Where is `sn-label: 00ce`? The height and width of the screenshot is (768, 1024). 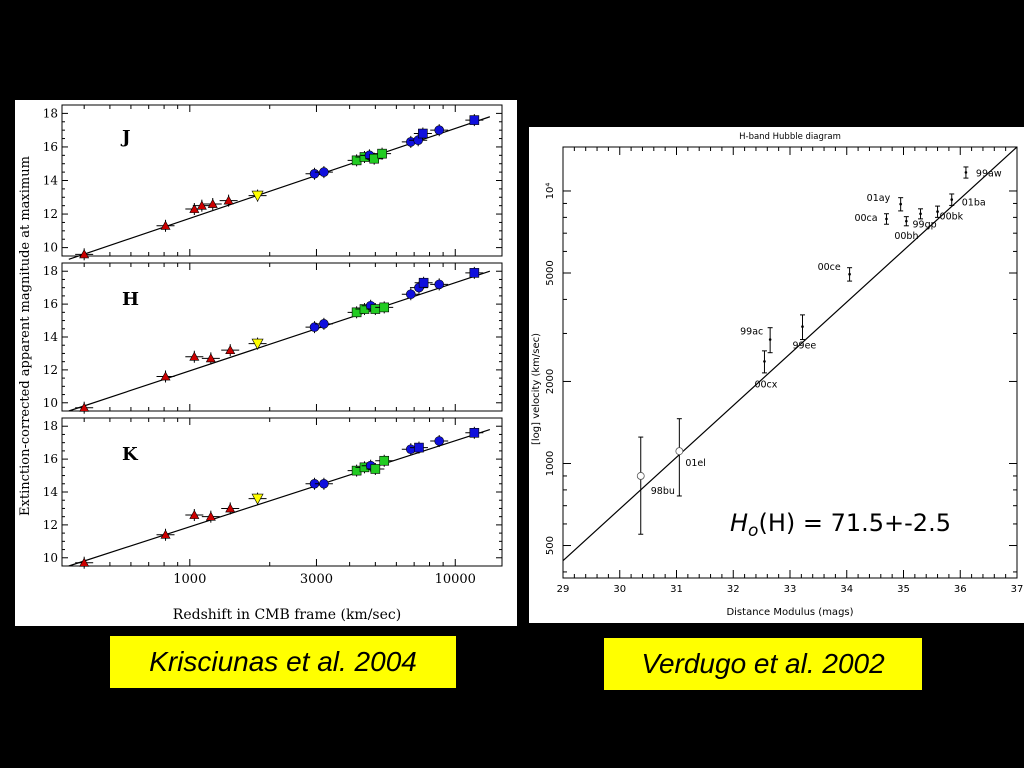 sn-label: 00ce is located at coordinates (829, 267).